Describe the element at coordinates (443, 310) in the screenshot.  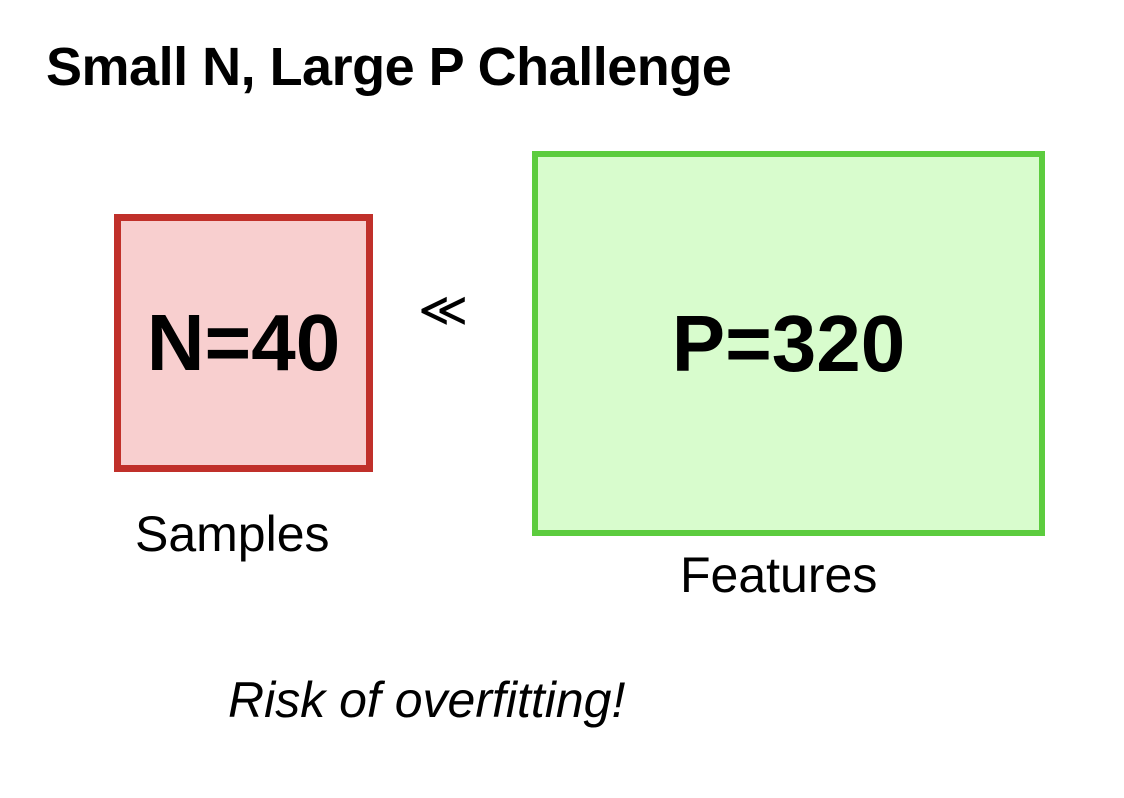
I see `much-less-than-symbol: ≪` at that location.